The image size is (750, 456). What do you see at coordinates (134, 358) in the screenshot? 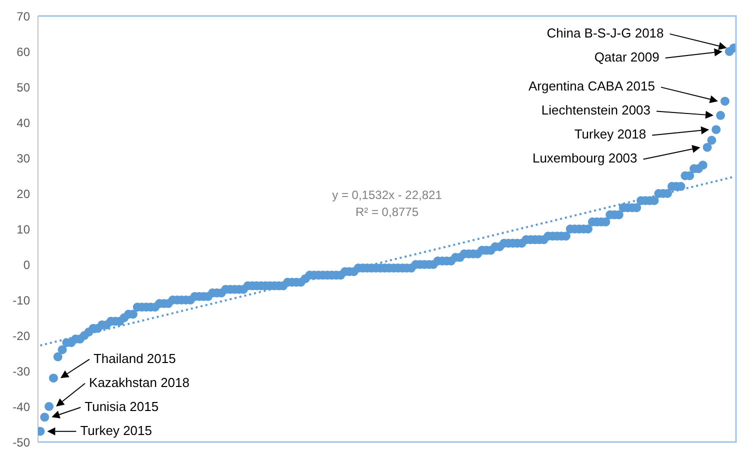
I see `annotation: Thailand 2015` at bounding box center [134, 358].